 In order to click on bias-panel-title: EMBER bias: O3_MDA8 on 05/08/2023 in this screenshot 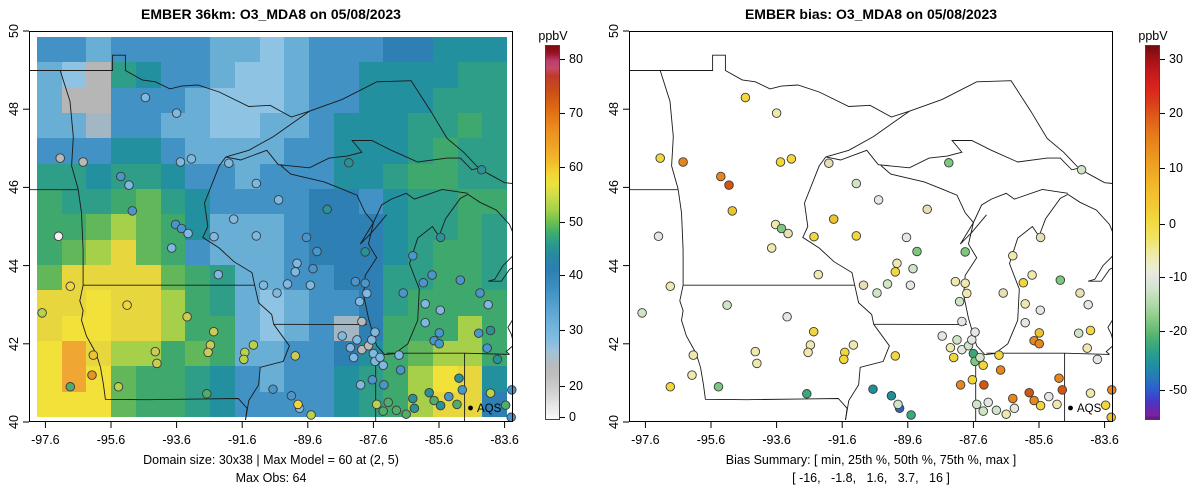, I will do `click(871, 14)`.